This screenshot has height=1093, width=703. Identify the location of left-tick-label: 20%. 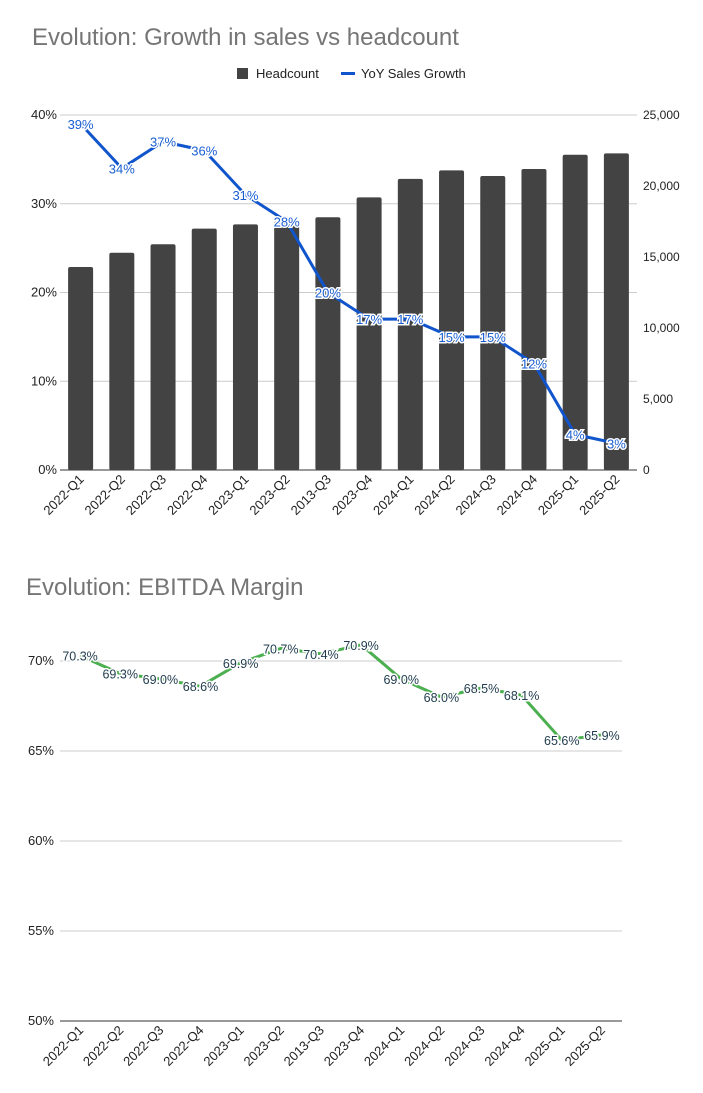
(44, 292).